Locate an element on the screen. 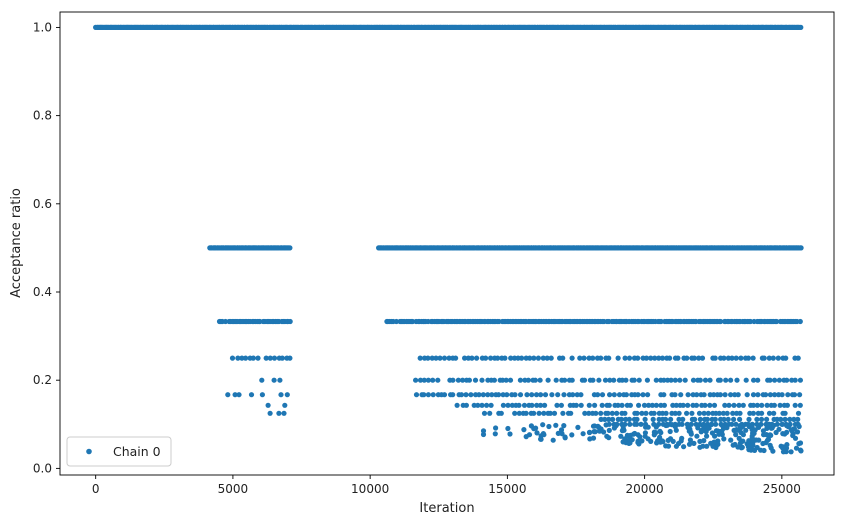  legend-label: Chain 0 is located at coordinates (137, 451).